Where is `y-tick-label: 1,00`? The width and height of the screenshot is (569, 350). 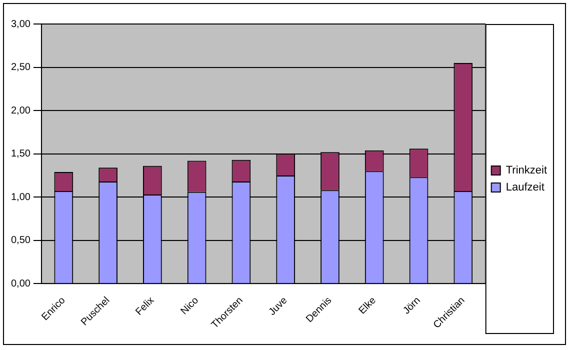
y-tick-label: 1,00 is located at coordinates (20, 197).